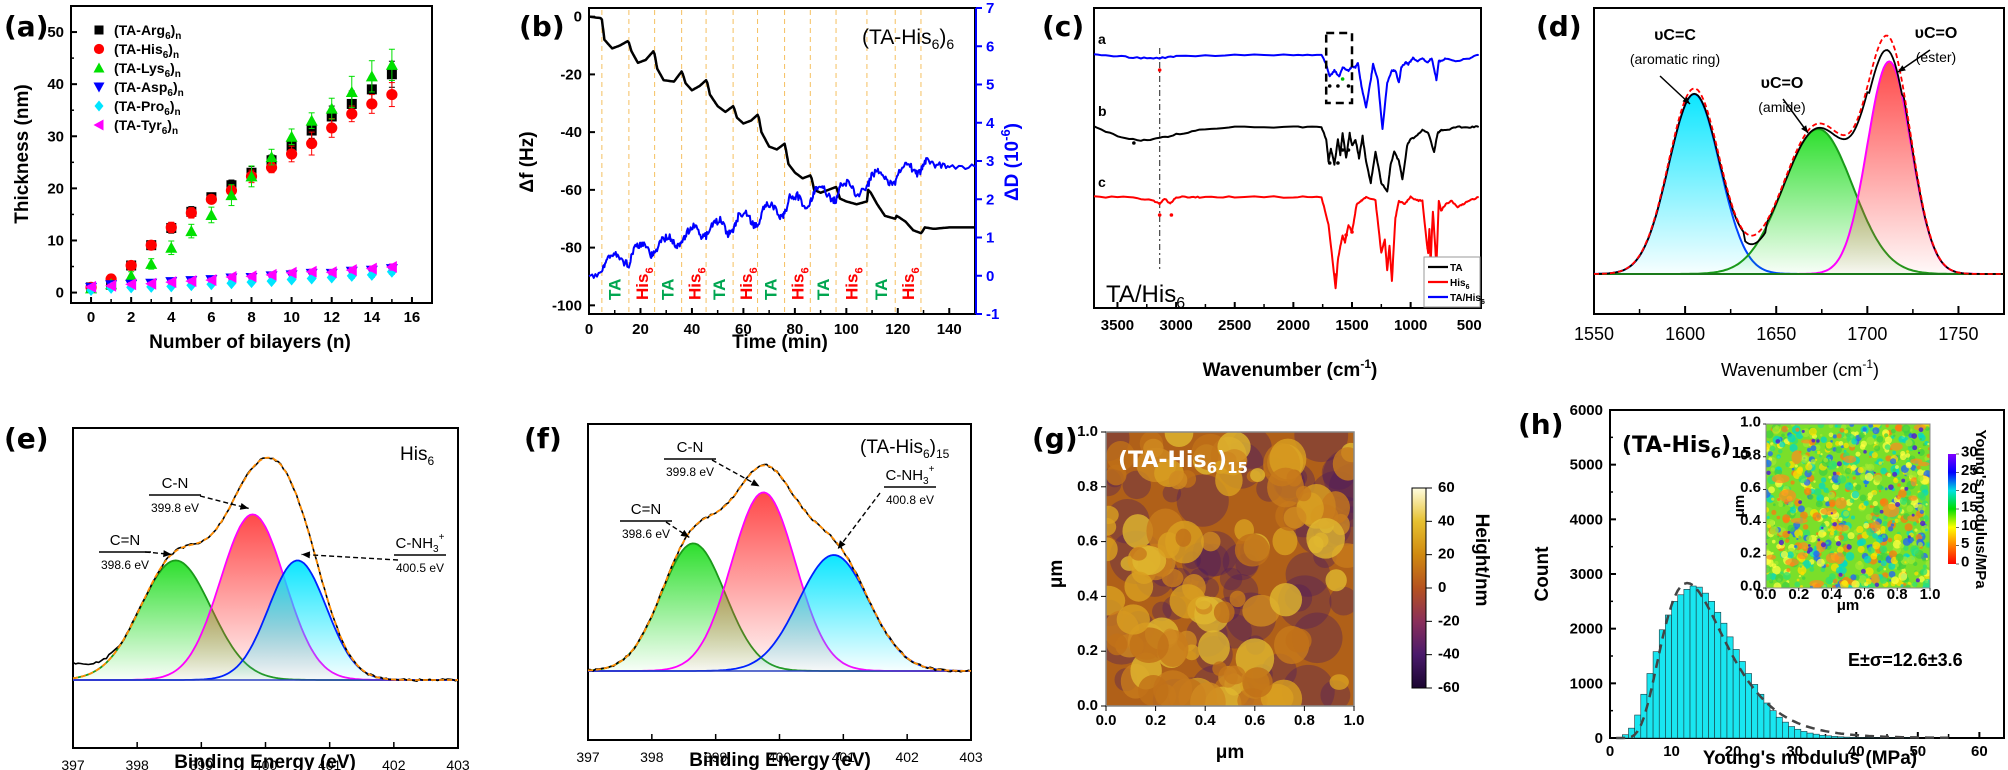 The height and width of the screenshot is (770, 2008). What do you see at coordinates (588, 757) in the screenshot?
I see `x-tick-label: 397` at bounding box center [588, 757].